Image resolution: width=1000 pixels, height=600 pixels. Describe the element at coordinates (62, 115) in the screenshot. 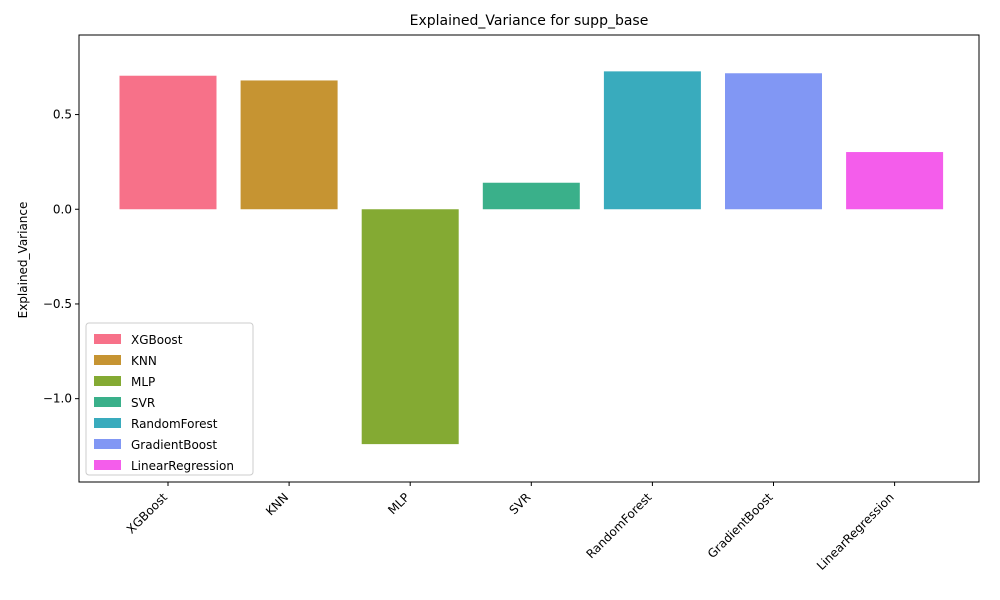

I see `y-tick-label: 0.5` at that location.